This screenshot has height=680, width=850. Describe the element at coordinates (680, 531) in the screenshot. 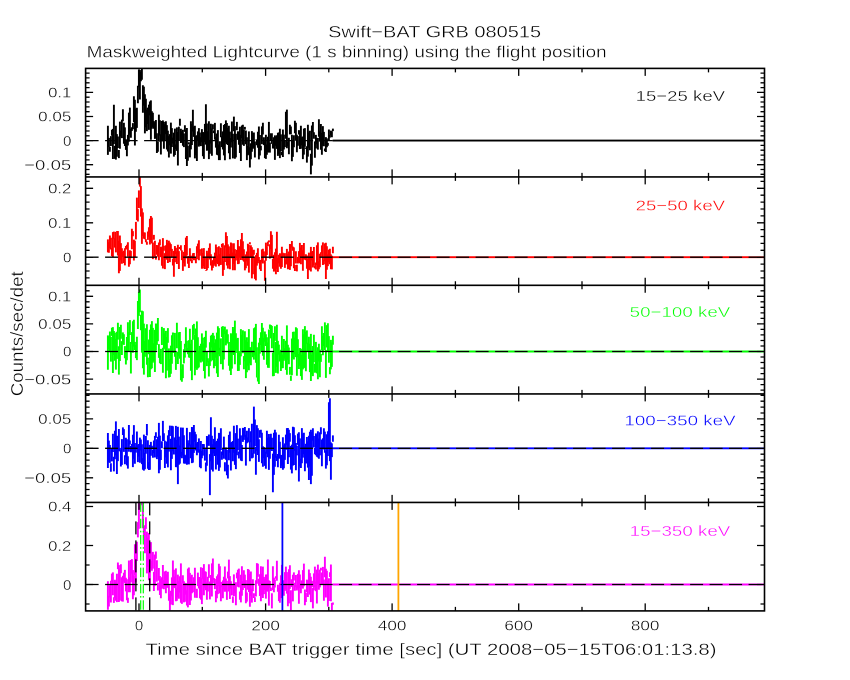

I see `svg-text: 15−350 keV` at that location.